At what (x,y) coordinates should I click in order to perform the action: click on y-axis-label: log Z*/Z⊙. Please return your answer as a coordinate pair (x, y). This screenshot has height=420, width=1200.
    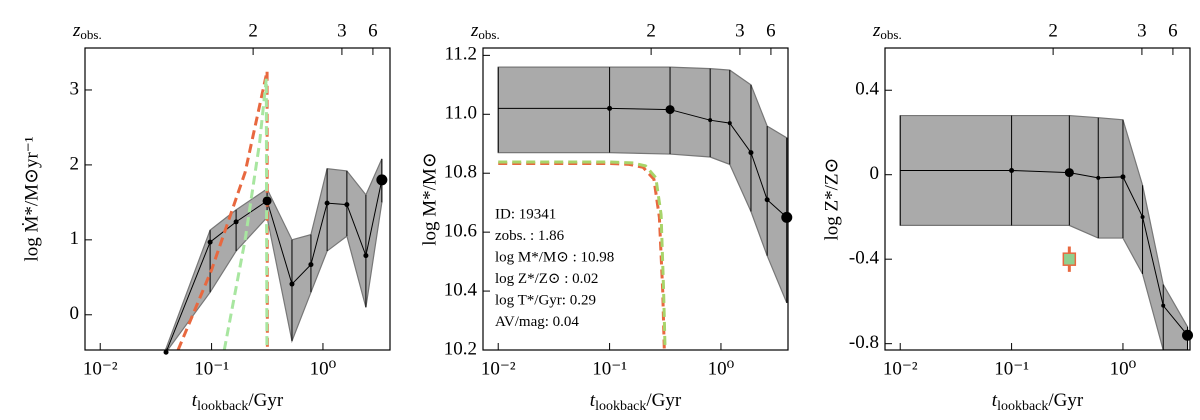
    Looking at the image, I should click on (831, 199).